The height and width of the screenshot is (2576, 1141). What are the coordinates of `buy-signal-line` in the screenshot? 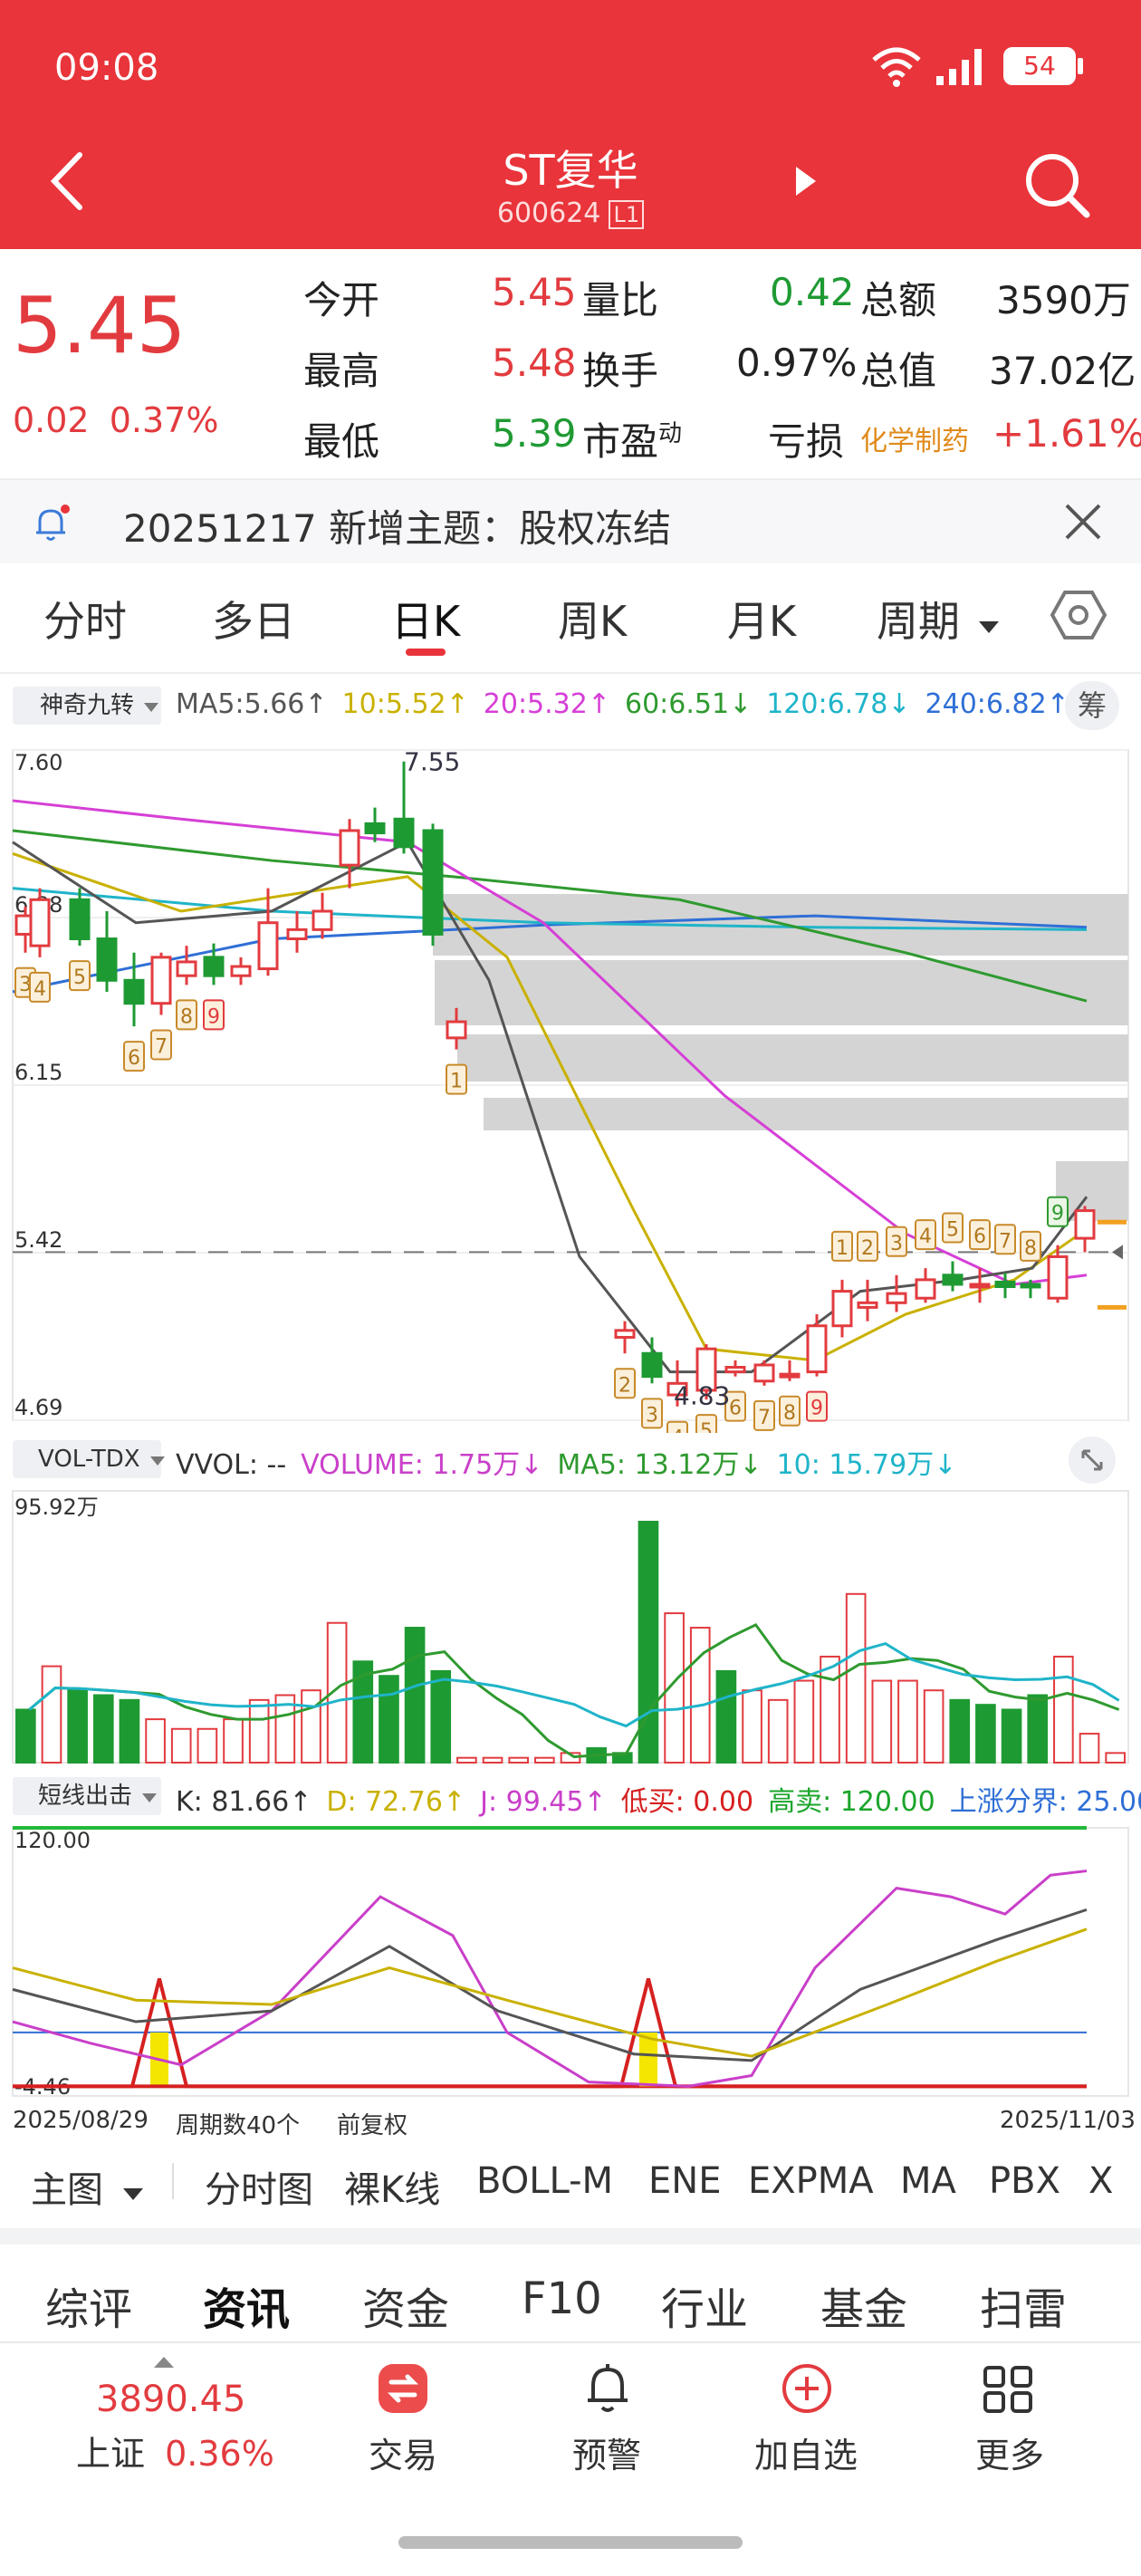 It's located at (550, 2033).